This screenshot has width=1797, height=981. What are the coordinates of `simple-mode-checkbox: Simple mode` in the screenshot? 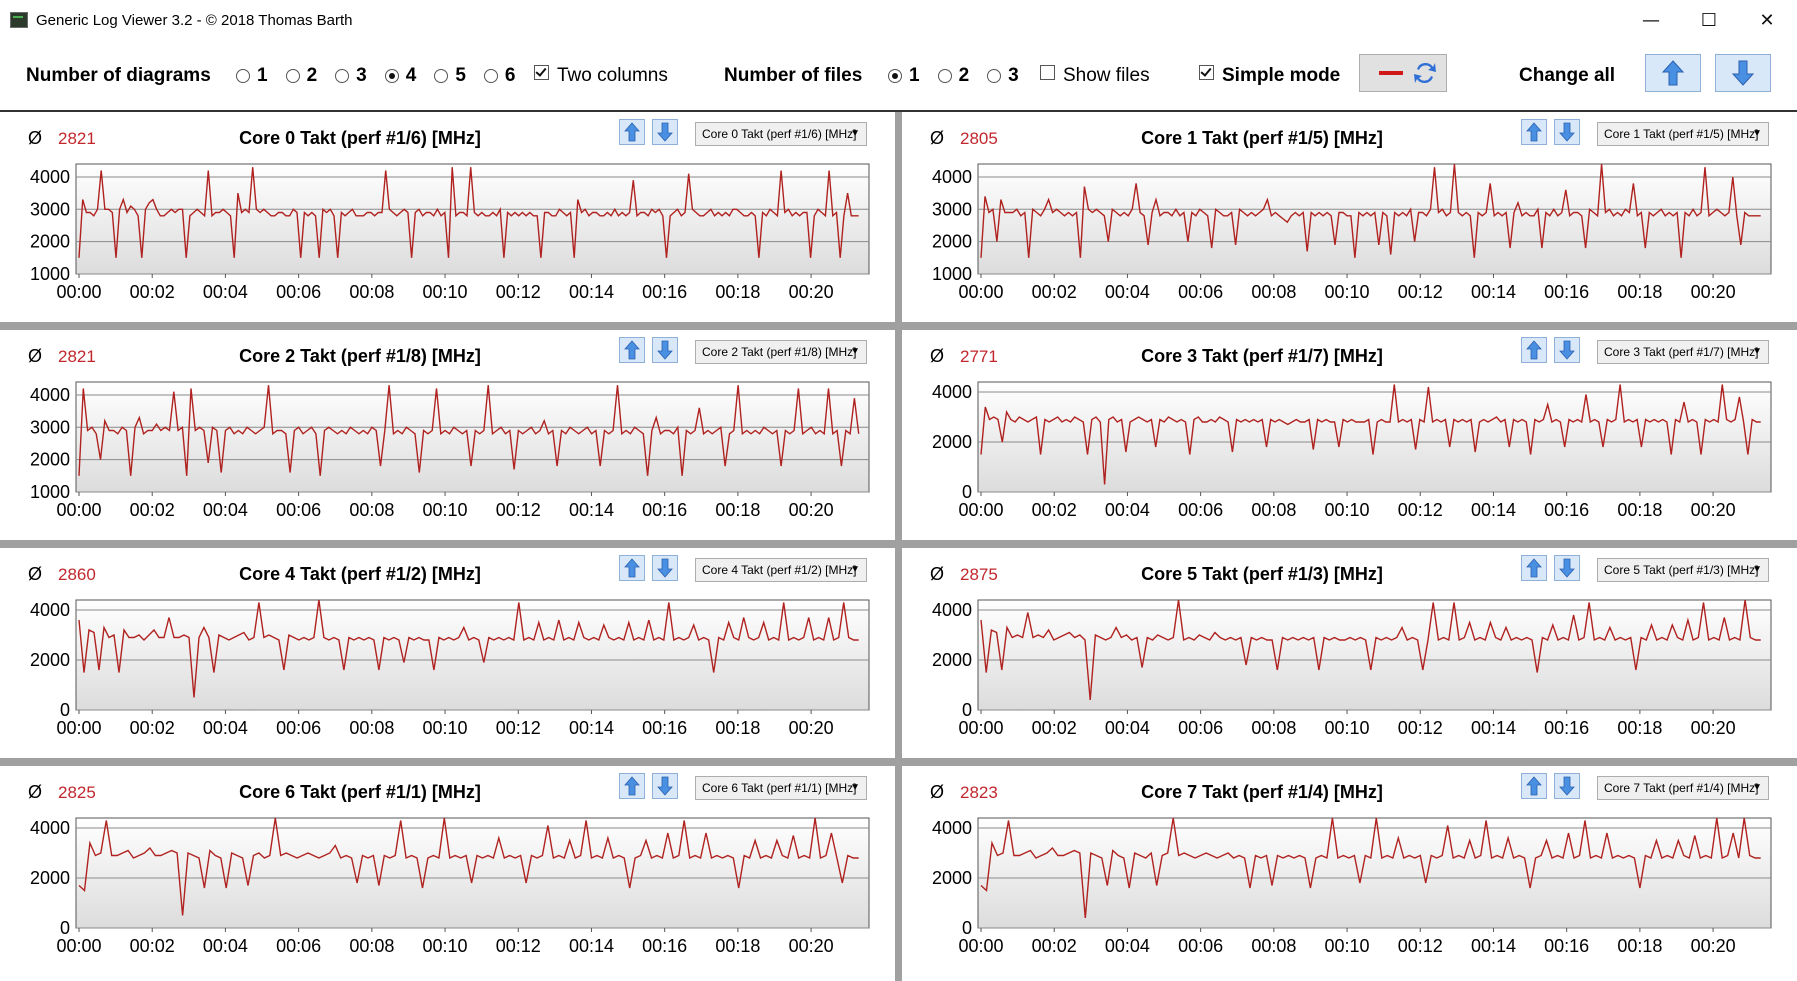 It's located at (1269, 76).